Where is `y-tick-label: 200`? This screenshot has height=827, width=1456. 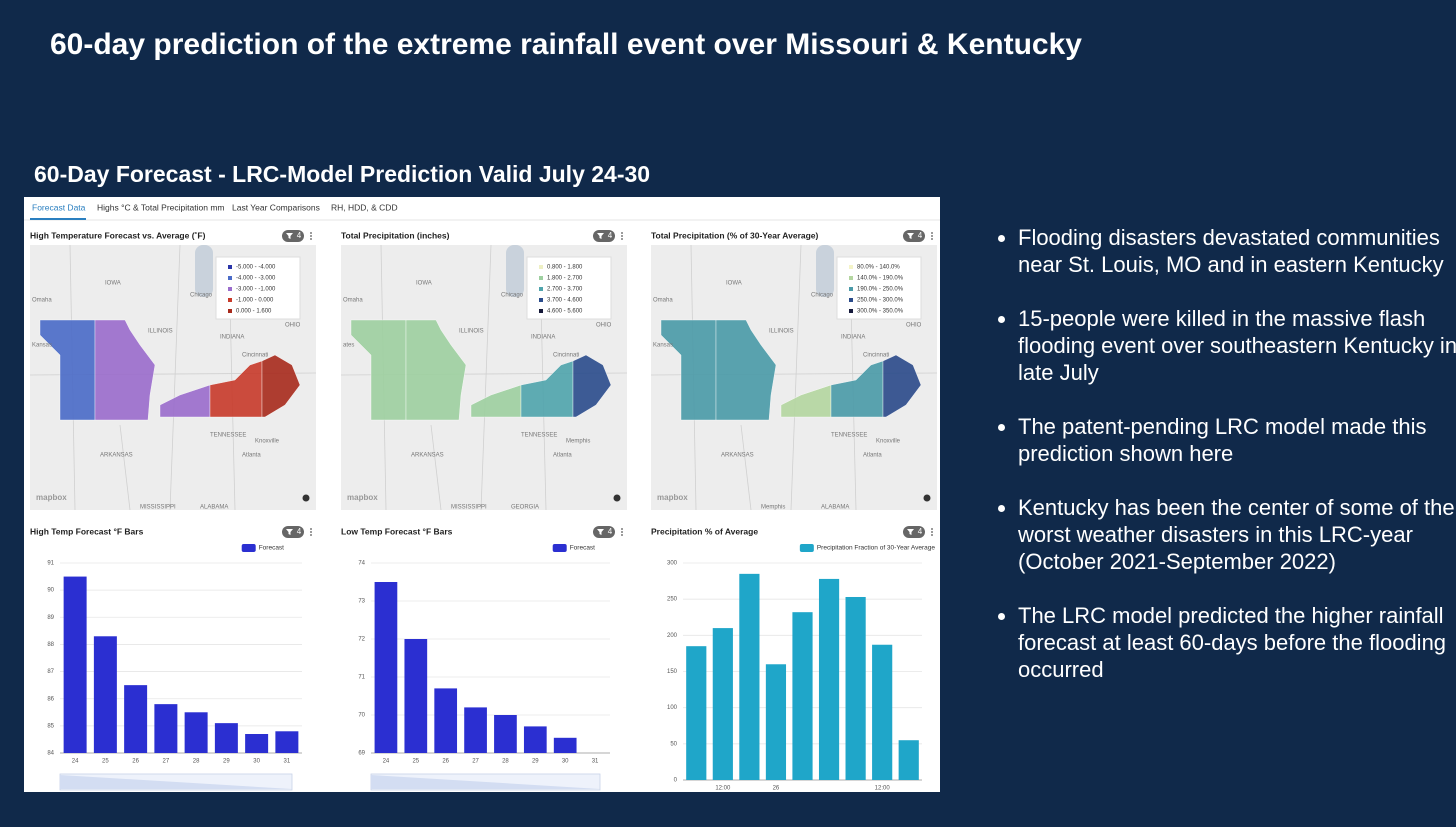 y-tick-label: 200 is located at coordinates (672, 636).